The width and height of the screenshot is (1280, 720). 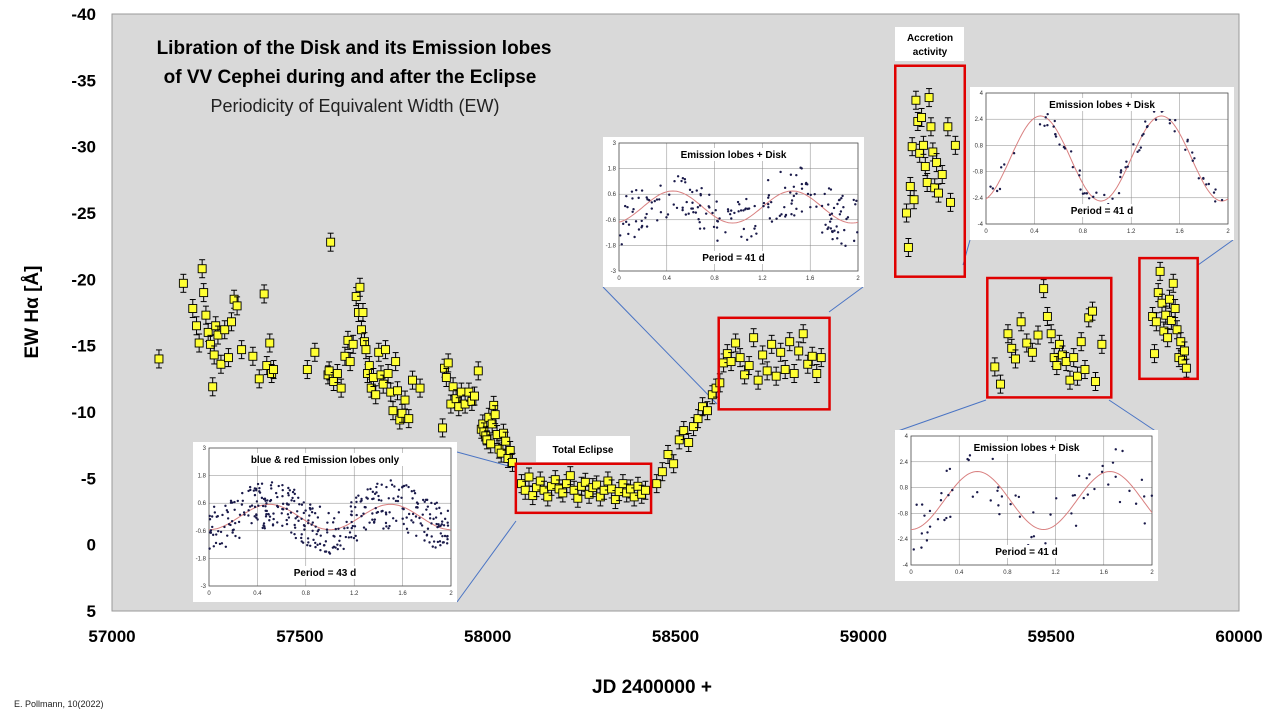 I want to click on inset-y-tick: 2.4, so click(x=979, y=120).